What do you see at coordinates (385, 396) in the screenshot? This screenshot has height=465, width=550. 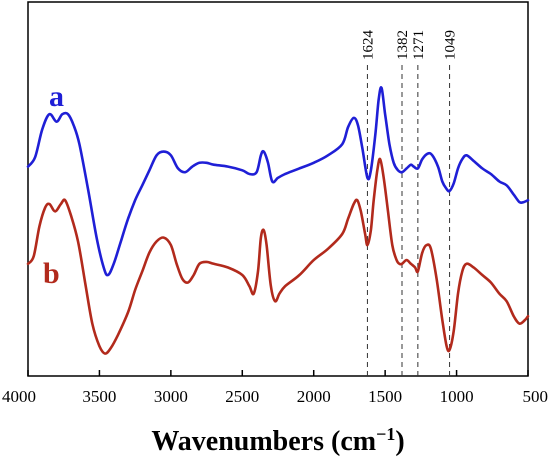 I see `x-tick-label-1500: 1500` at bounding box center [385, 396].